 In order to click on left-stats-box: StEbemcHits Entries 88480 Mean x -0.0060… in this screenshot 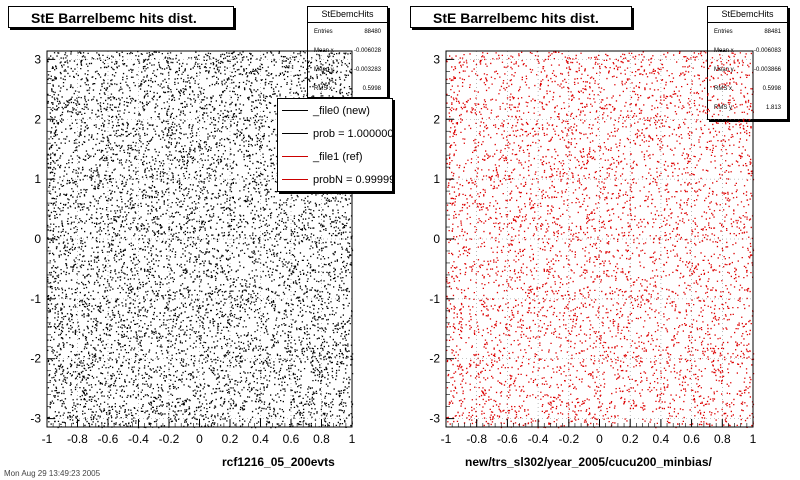, I will do `click(347, 52)`.